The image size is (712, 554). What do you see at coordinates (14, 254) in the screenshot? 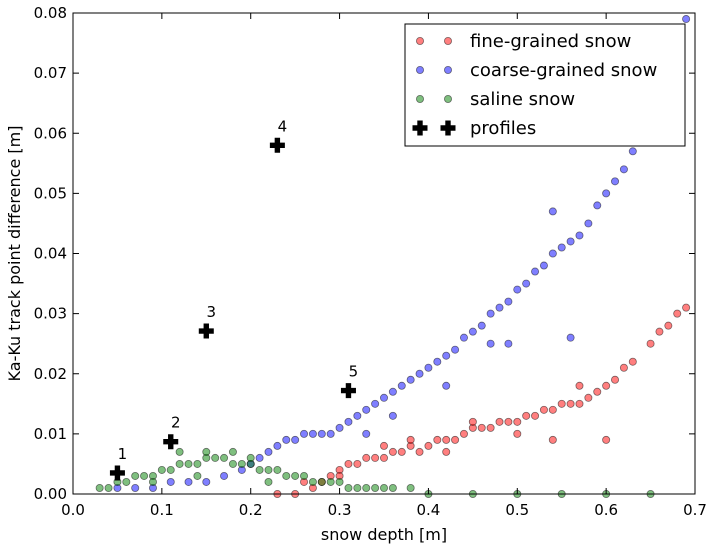
I see `y-axis-title: Ka-Ku track point difference [m]` at bounding box center [14, 254].